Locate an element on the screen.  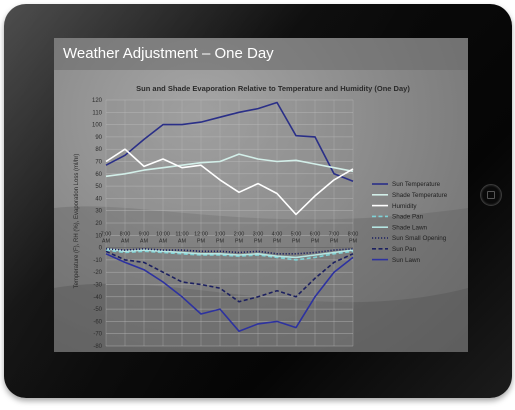
y-tick-label: 60 is located at coordinates (98, 175).